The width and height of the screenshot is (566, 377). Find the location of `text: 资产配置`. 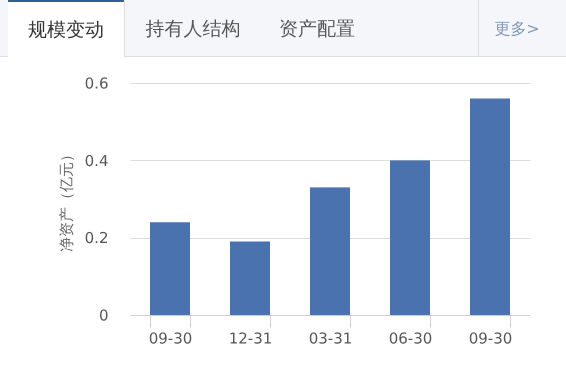

text: 资产配置 is located at coordinates (317, 29).